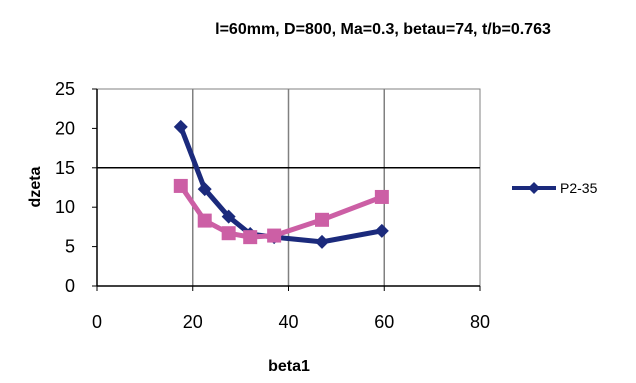 Image resolution: width=636 pixels, height=383 pixels. Describe the element at coordinates (579, 188) in the screenshot. I see `legend-label-p2-35: P2-35` at that location.